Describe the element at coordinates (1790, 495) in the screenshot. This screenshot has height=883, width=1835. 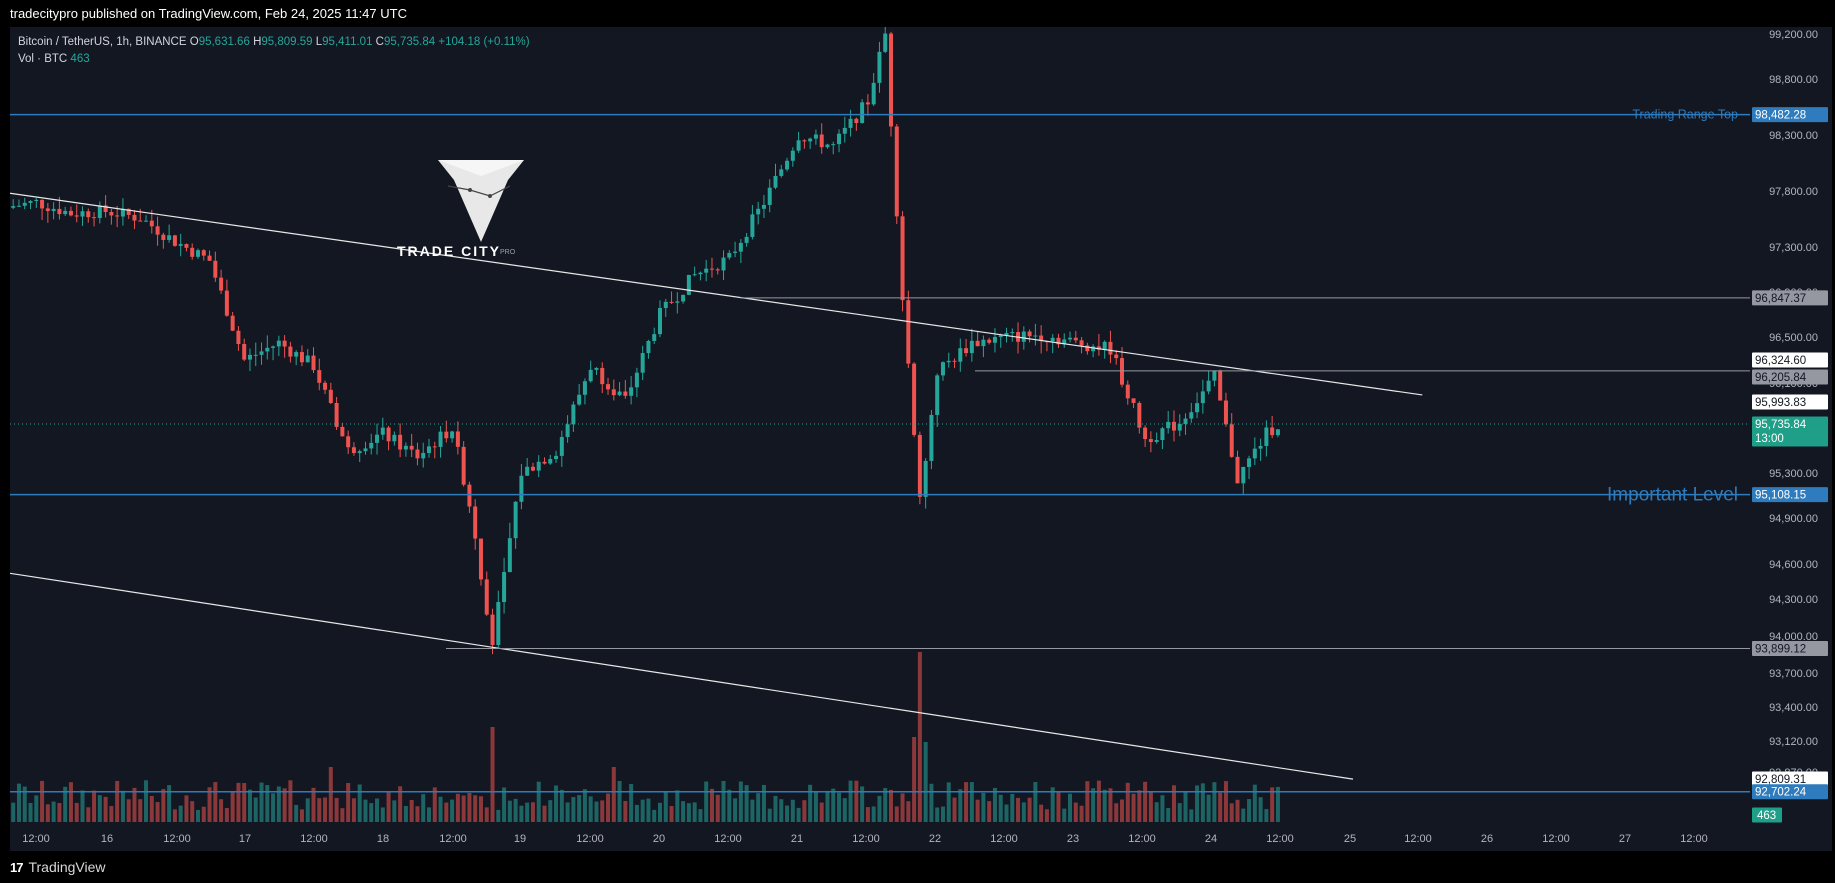
I see `price-tag-level` at that location.